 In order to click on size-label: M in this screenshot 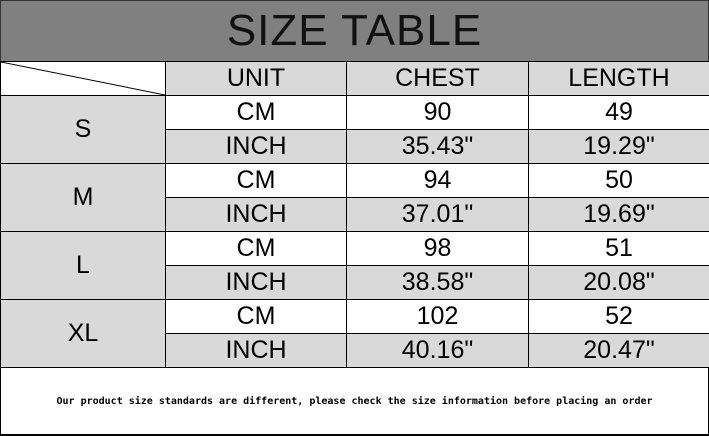, I will do `click(83, 197)`.